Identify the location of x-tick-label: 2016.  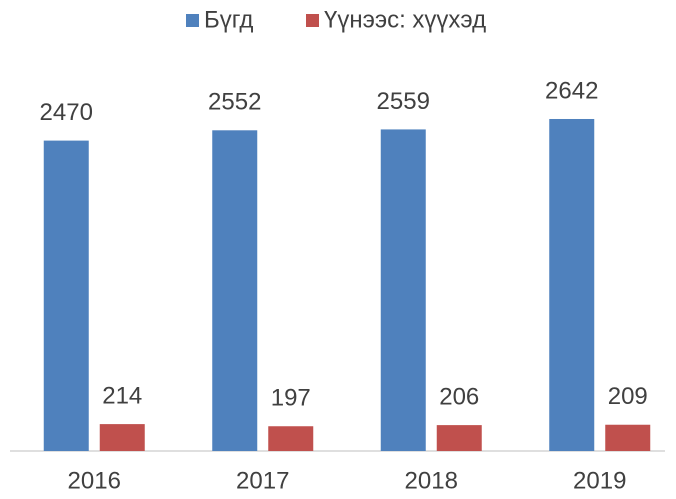
(94, 480).